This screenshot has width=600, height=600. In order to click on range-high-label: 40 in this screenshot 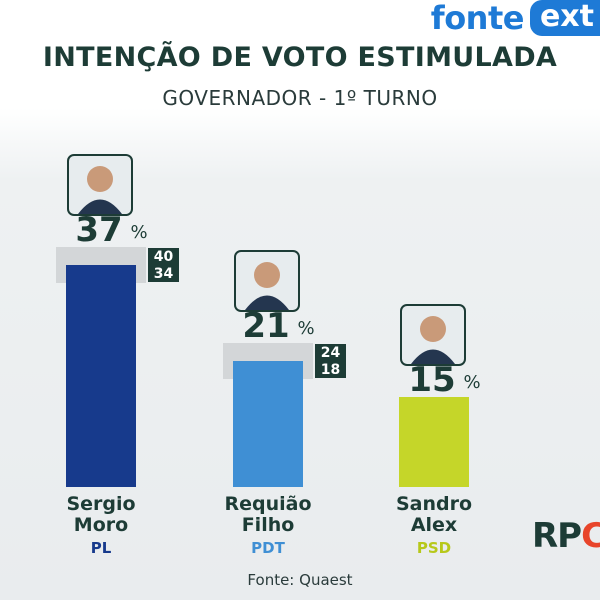, I will do `click(164, 257)`.